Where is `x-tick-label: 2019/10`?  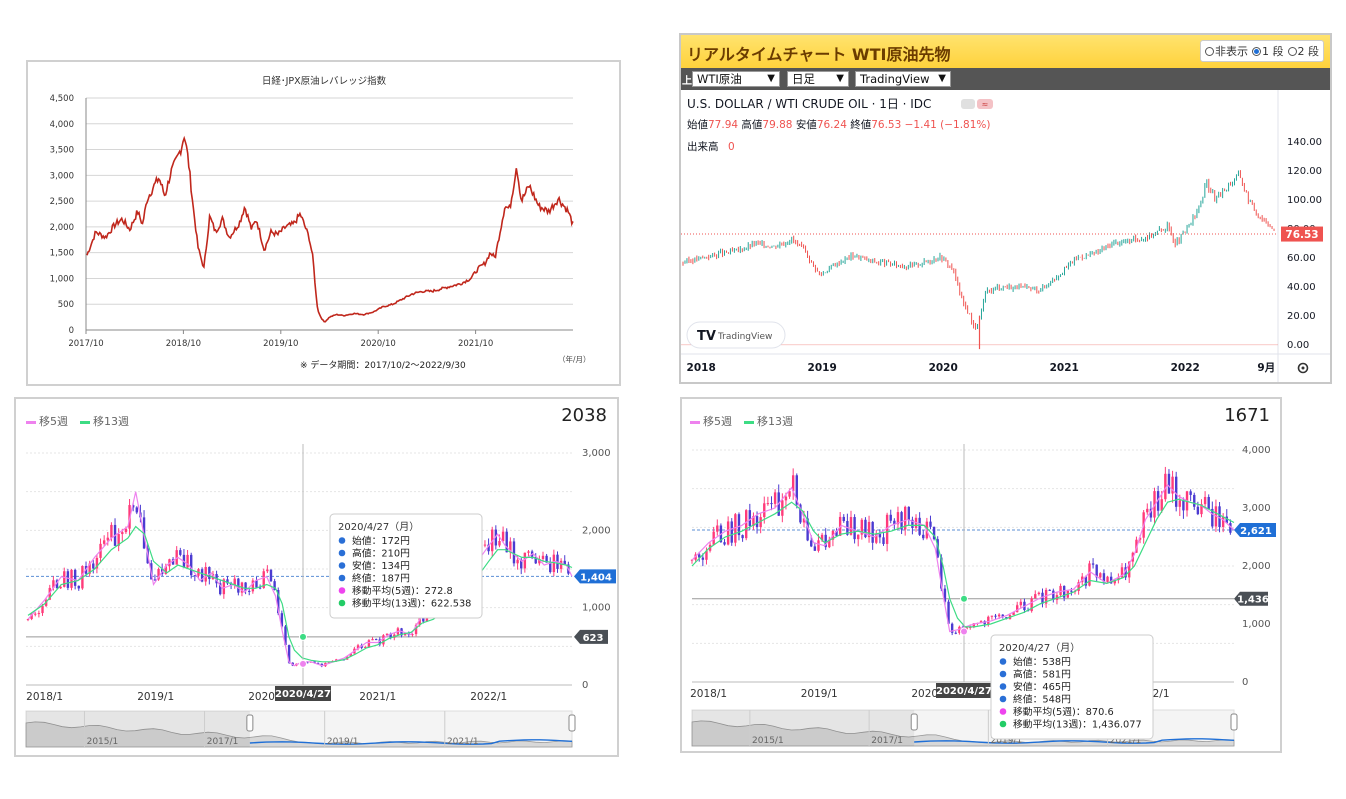 x-tick-label: 2019/10 is located at coordinates (280, 344).